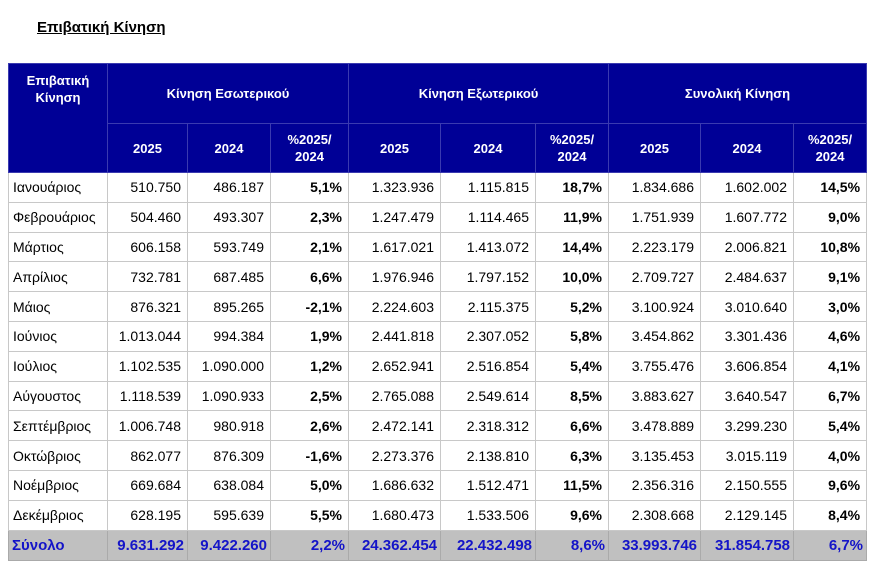 The height and width of the screenshot is (567, 880). What do you see at coordinates (229, 485) in the screenshot?
I see `value-cell: 638.084` at bounding box center [229, 485].